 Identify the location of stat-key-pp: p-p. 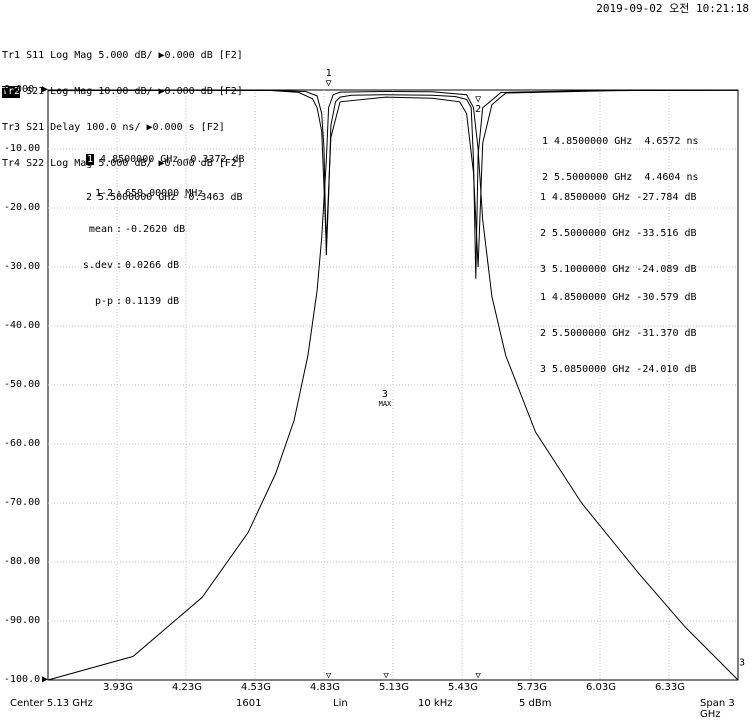
(103, 301).